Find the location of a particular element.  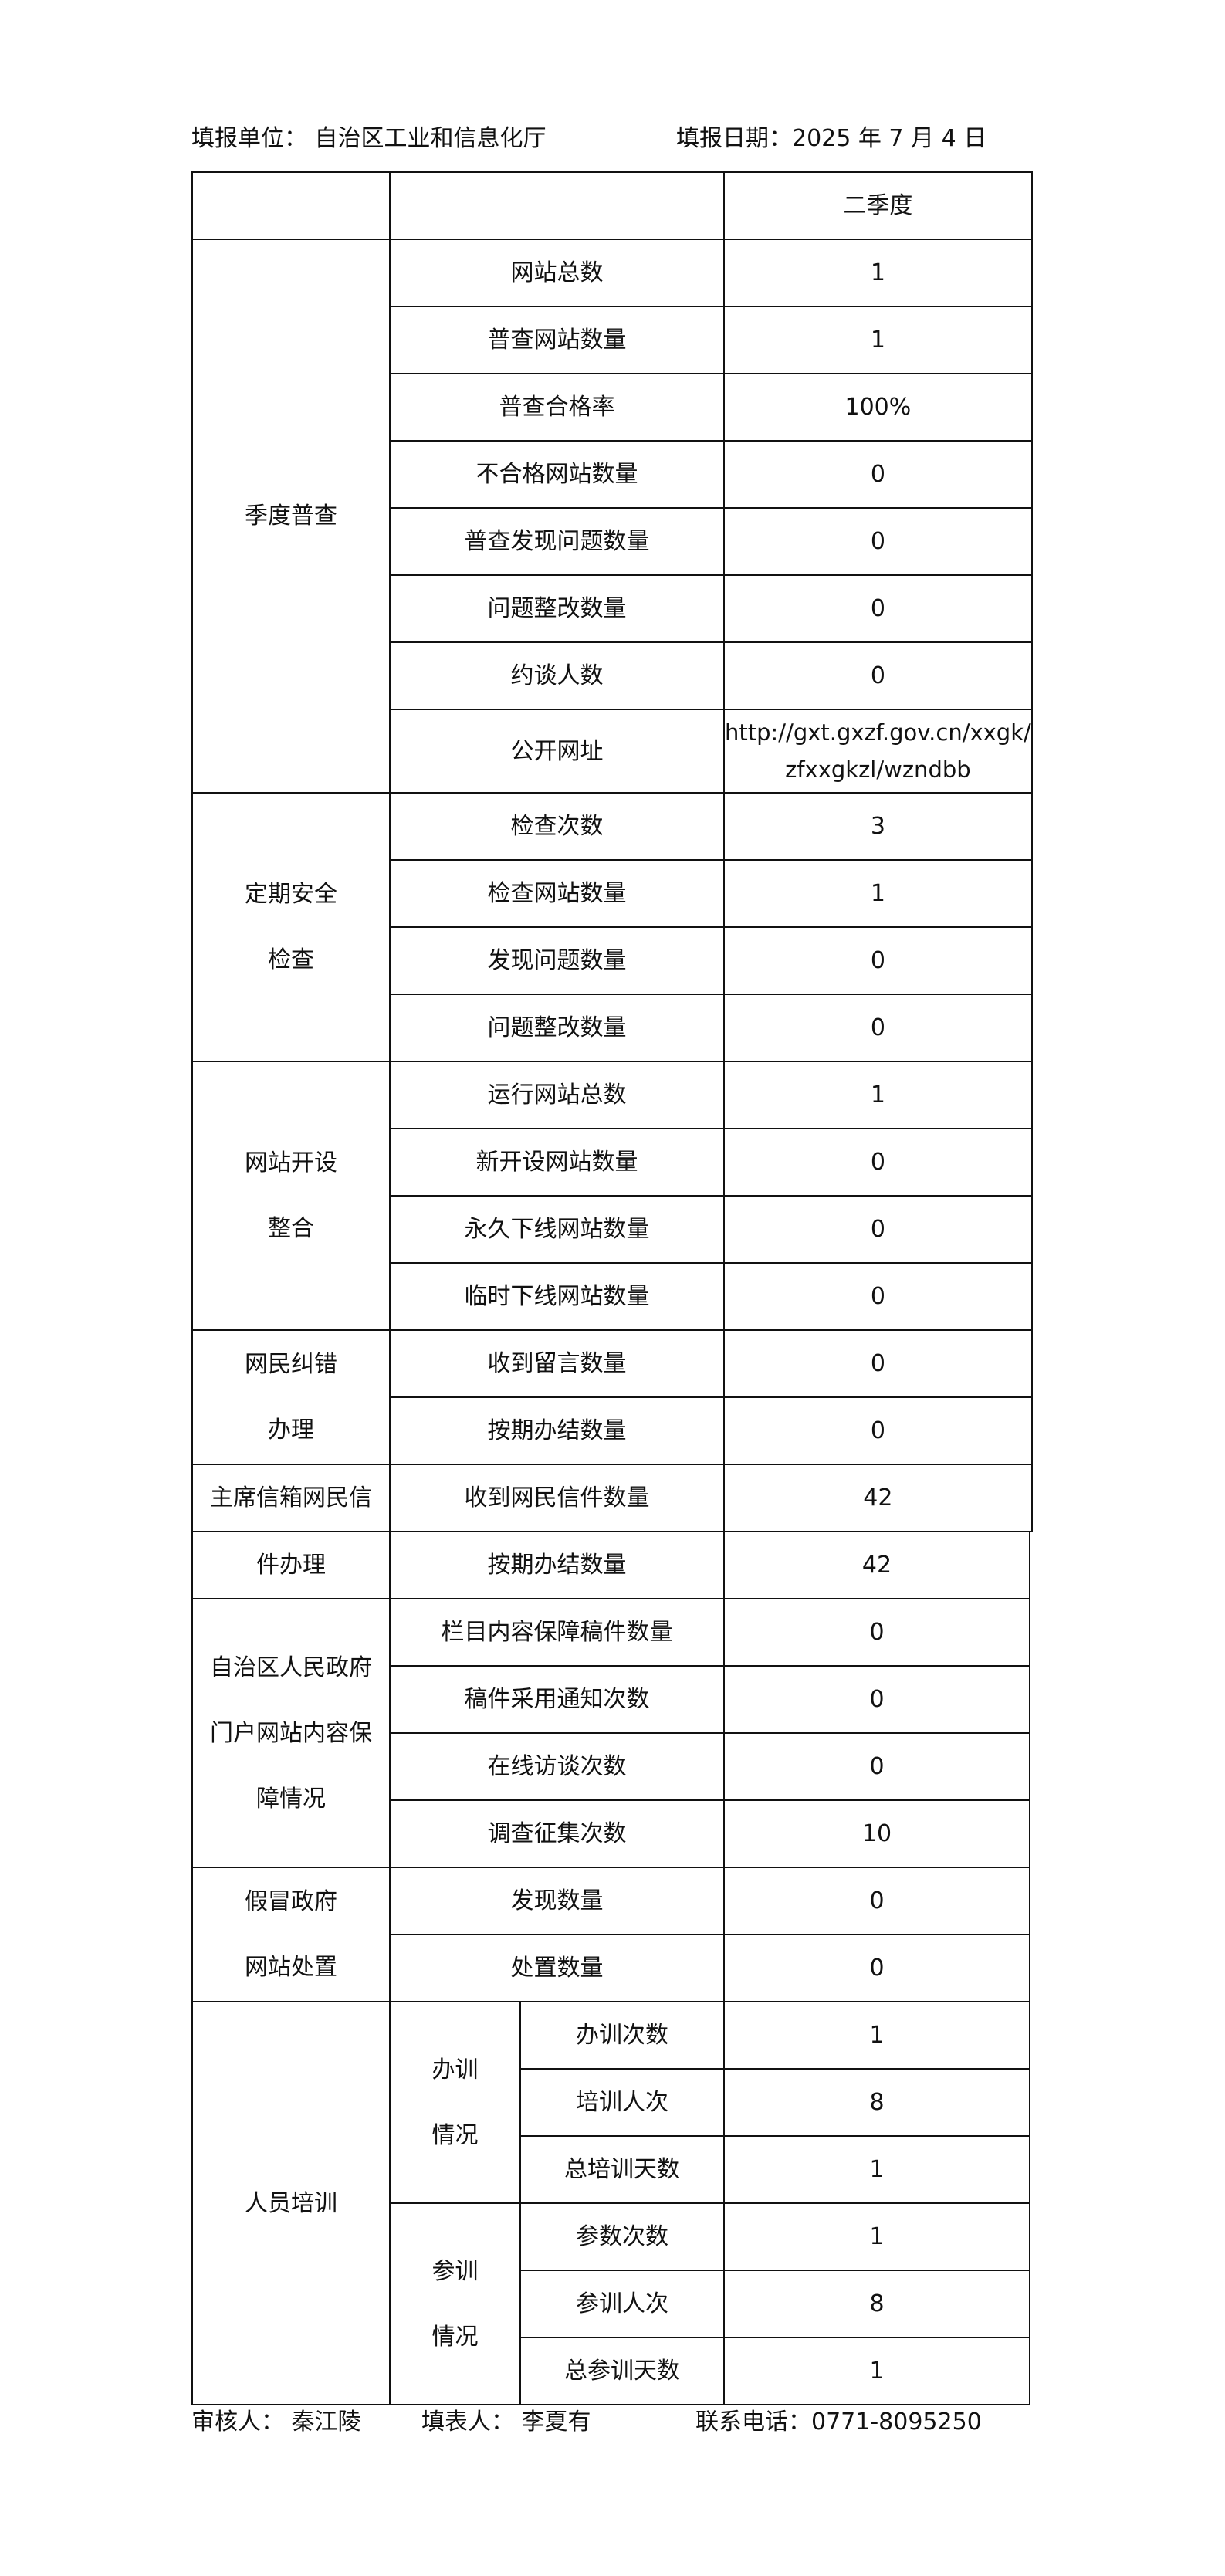

item-text: 普查发现问题数量 is located at coordinates (557, 541).